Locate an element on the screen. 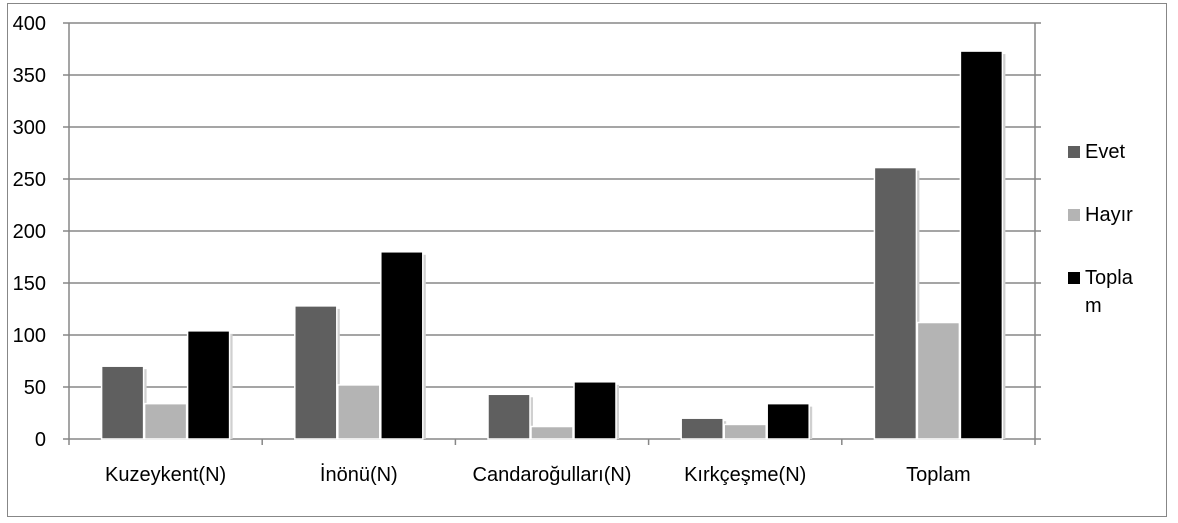 Image resolution: width=1178 pixels, height=523 pixels. y-tick-label: 400 is located at coordinates (29, 24).